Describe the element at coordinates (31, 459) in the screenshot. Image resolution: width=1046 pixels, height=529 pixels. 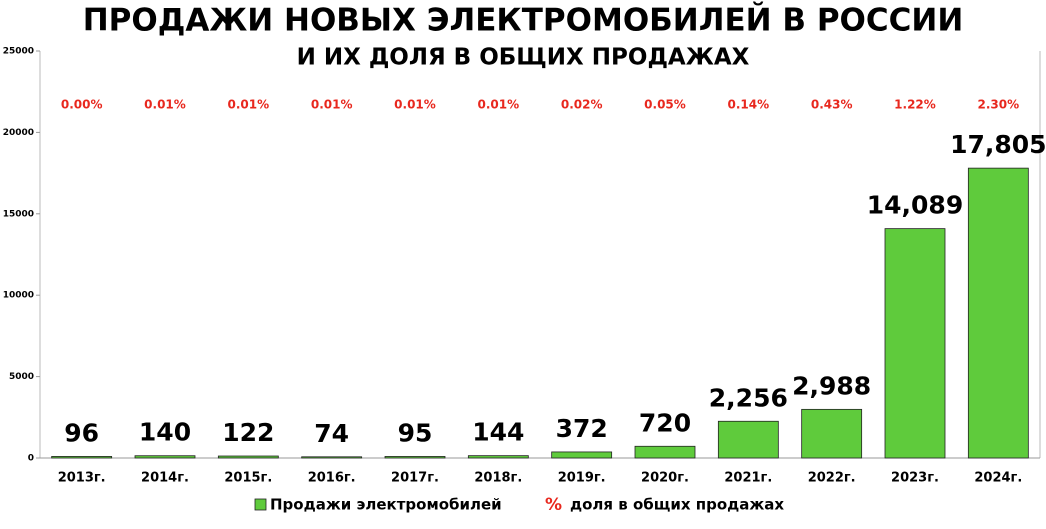
I see `y-tick-label: 0` at that location.